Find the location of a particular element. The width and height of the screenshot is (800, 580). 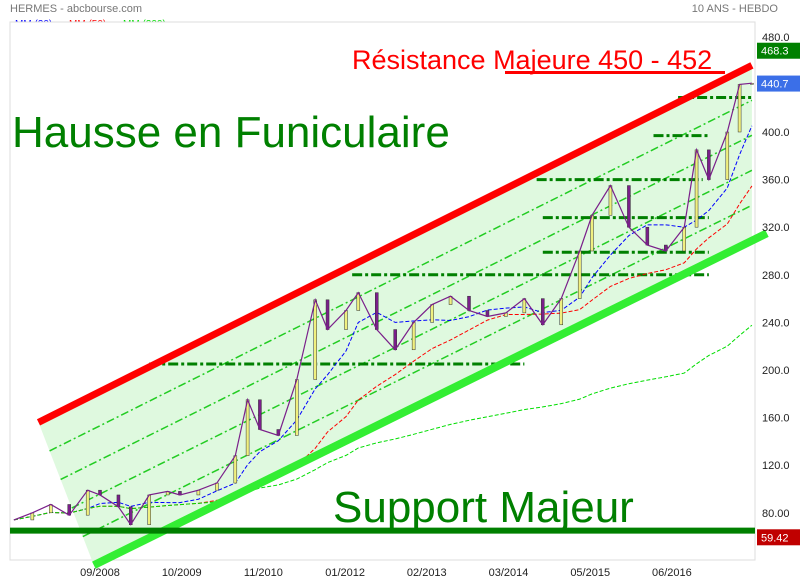

x-tick-label: 10/2009 is located at coordinates (182, 573).